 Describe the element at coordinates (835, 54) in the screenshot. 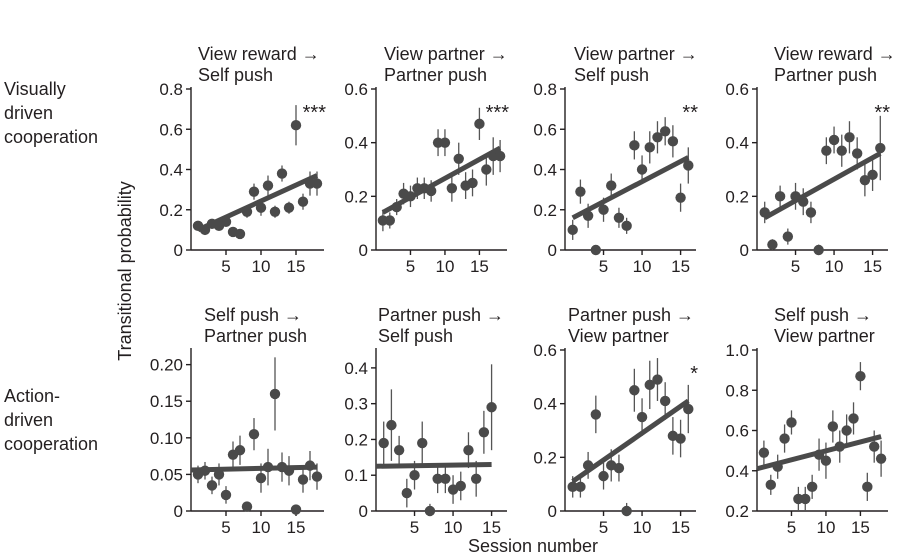

I see `panel-title-line-1: View reward →` at that location.